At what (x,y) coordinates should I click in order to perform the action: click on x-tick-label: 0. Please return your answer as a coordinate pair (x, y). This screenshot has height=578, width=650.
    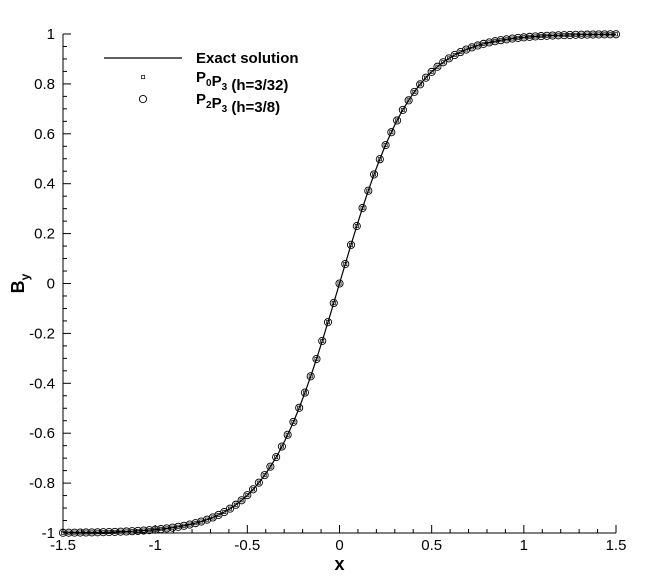
    Looking at the image, I should click on (339, 545).